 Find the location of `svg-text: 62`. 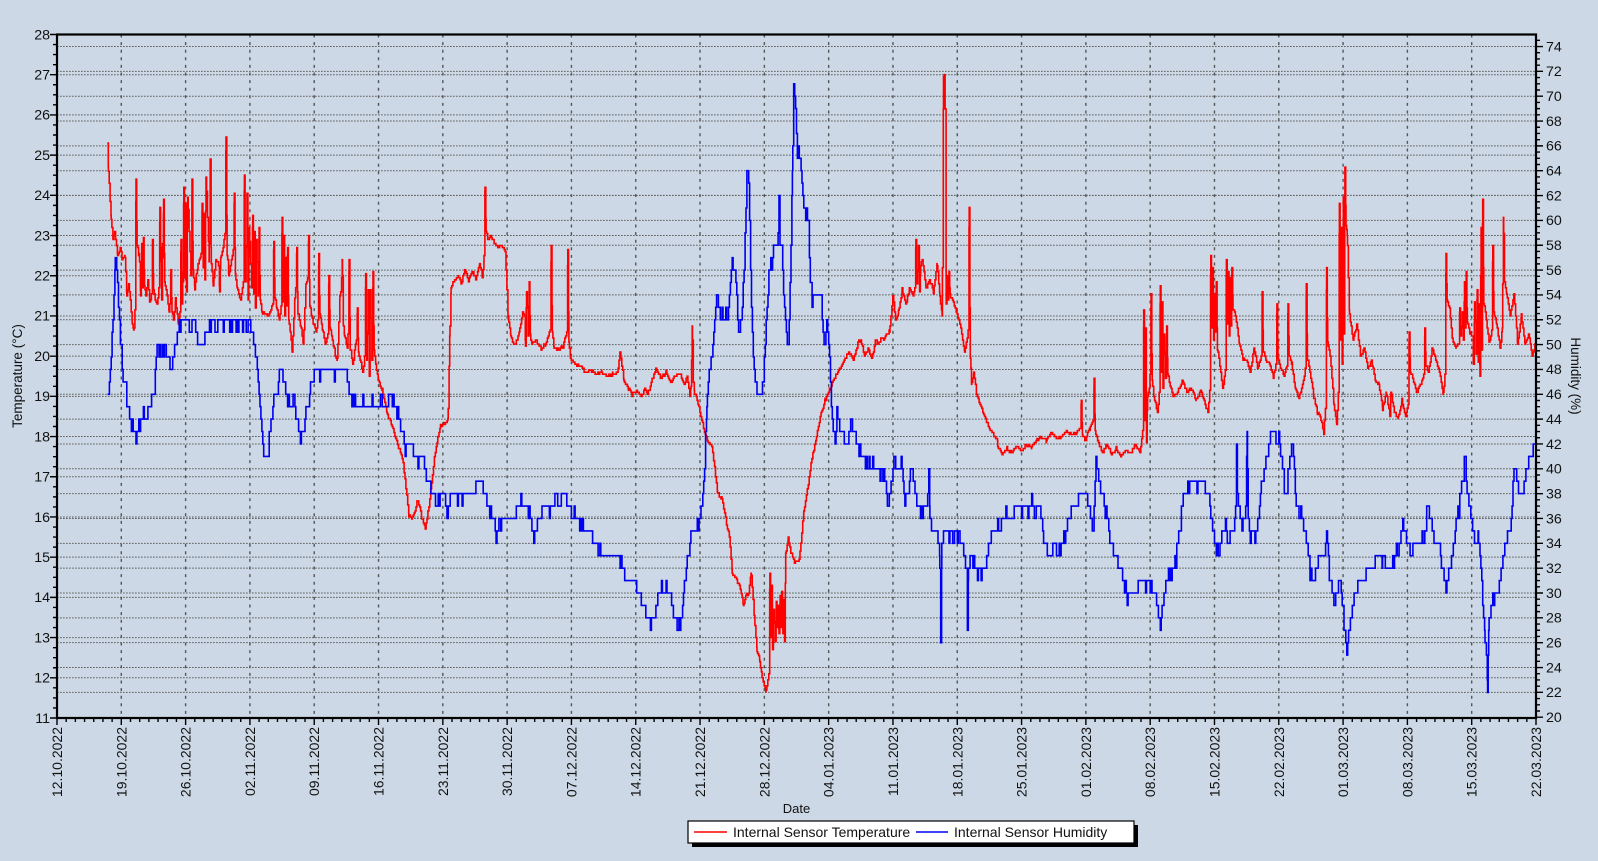

svg-text: 62 is located at coordinates (1554, 196).